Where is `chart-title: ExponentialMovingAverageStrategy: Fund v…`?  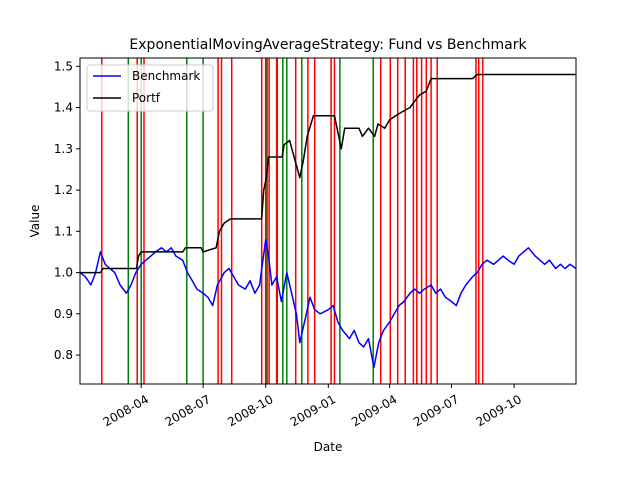 chart-title: ExponentialMovingAverageStrategy: Fund v… is located at coordinates (328, 45).